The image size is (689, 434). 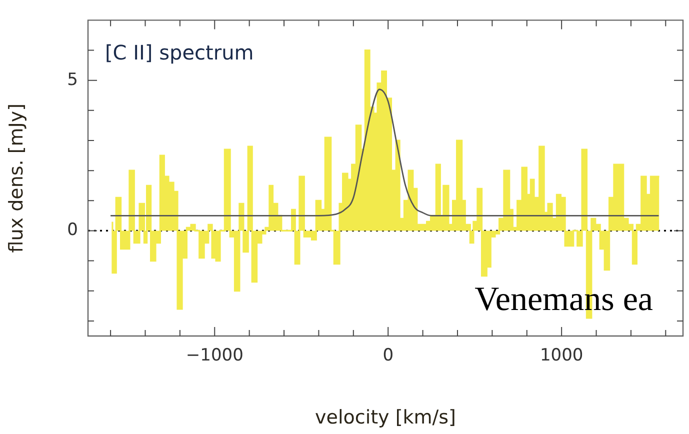 I want to click on y-tick-label: 5, so click(x=72, y=80).